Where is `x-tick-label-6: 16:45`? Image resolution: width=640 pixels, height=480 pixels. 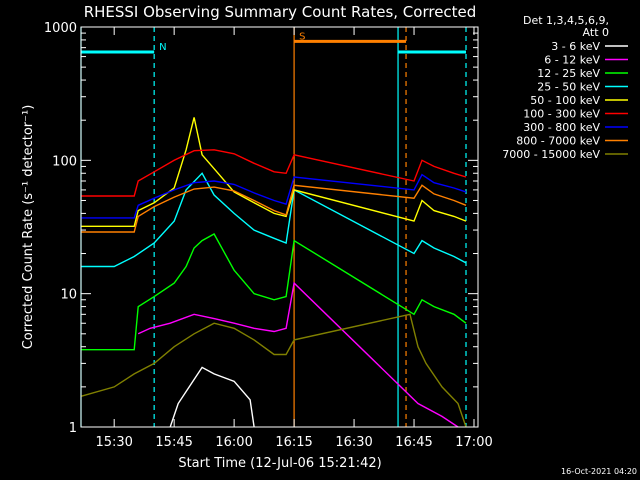 x-tick-label-6: 16:45 is located at coordinates (413, 442).